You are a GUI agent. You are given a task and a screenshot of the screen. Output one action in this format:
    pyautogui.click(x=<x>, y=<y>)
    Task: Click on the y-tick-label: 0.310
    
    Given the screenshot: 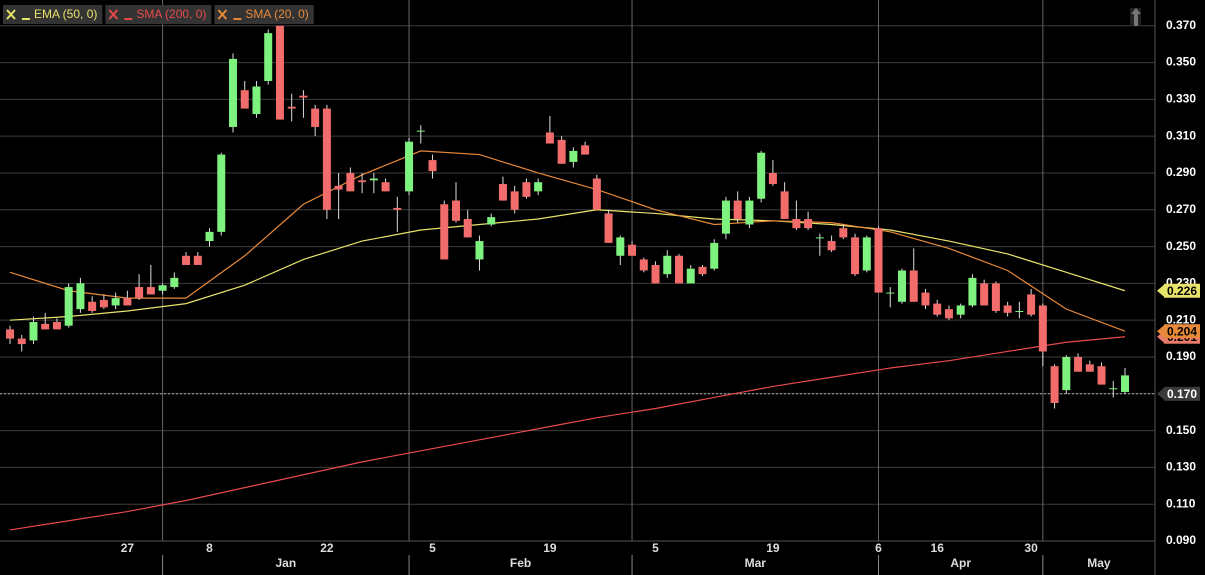 What is the action you would take?
    pyautogui.click(x=1181, y=135)
    